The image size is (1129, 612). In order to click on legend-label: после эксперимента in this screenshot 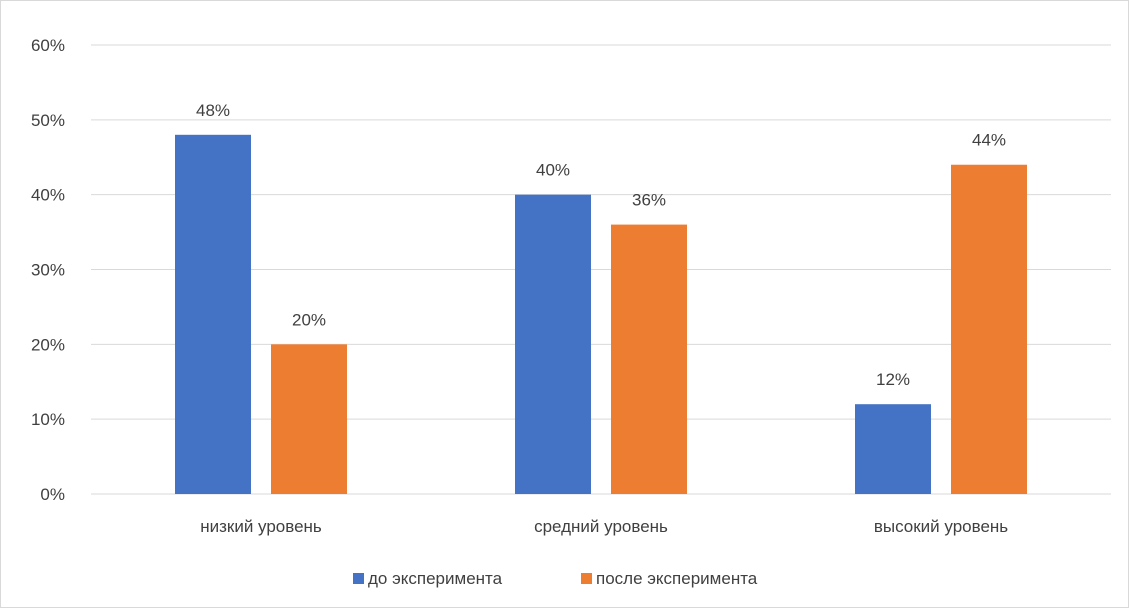, I will do `click(677, 578)`.